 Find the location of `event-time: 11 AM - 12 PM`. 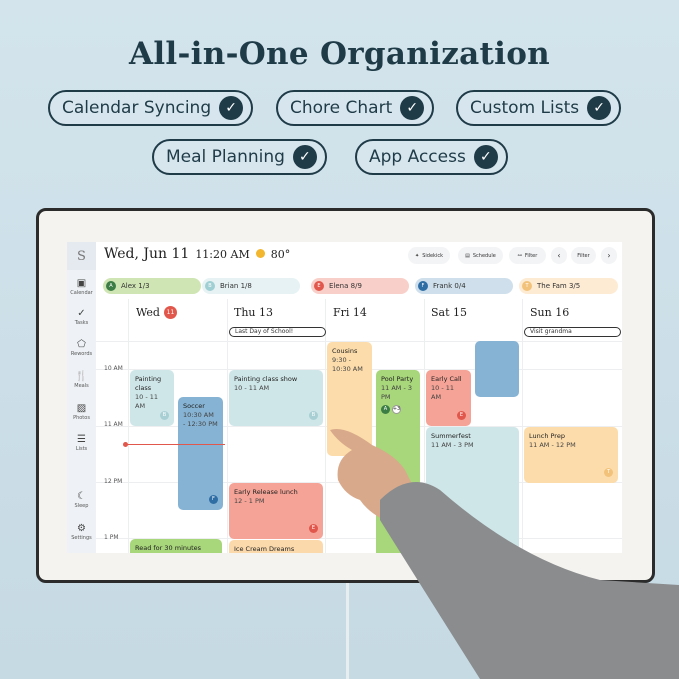

event-time: 11 AM - 12 PM is located at coordinates (552, 445).